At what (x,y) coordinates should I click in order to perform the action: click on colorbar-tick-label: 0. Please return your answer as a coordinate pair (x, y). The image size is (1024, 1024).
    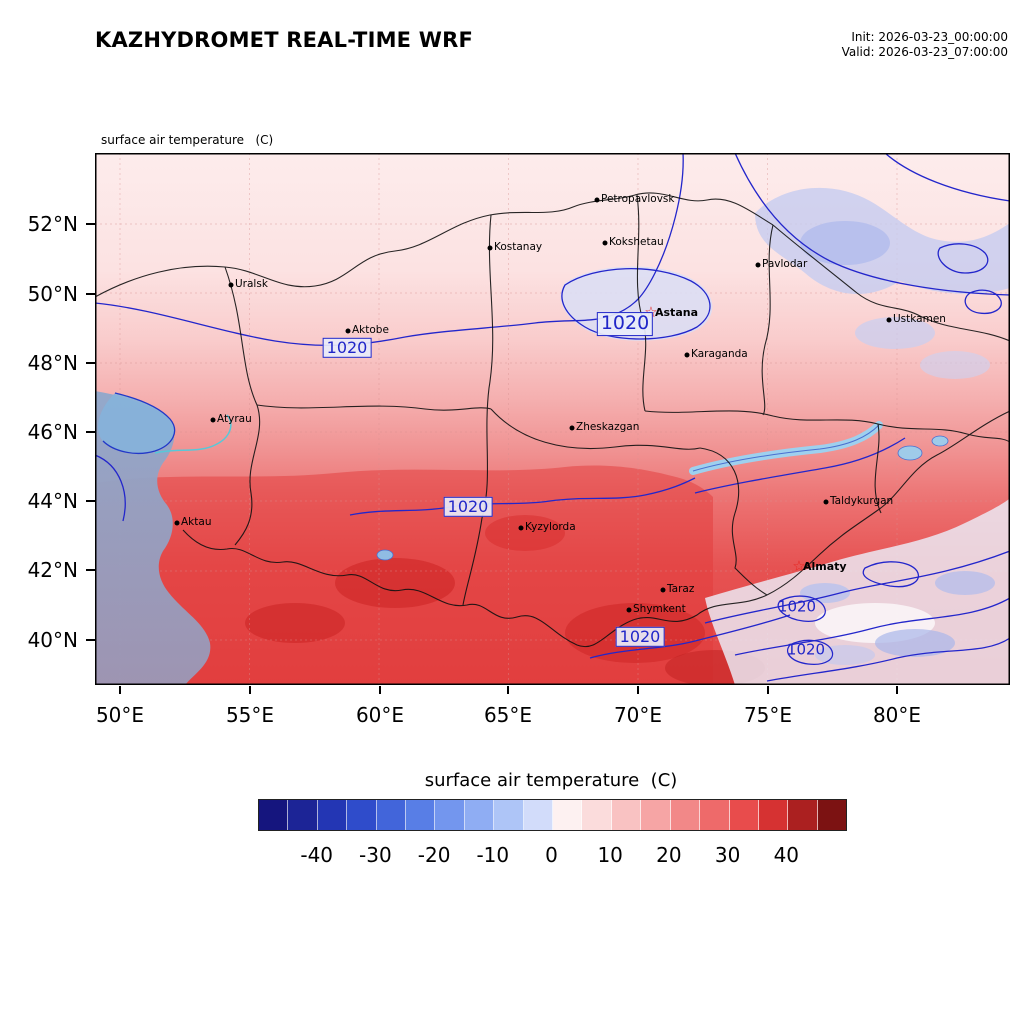
    Looking at the image, I should click on (551, 855).